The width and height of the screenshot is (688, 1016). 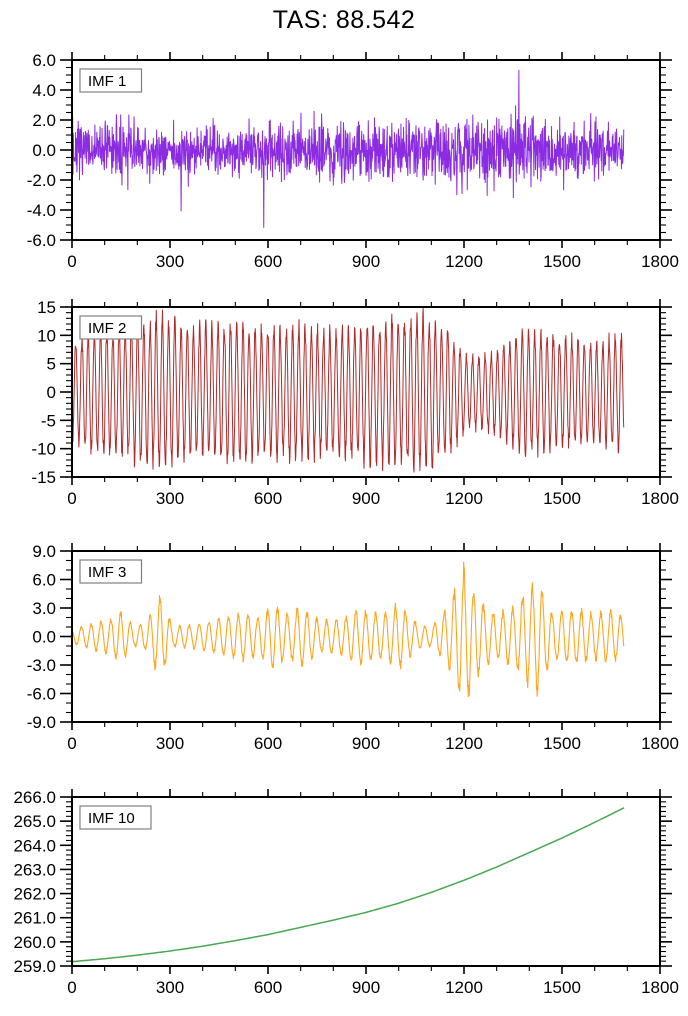 What do you see at coordinates (43, 477) in the screenshot?
I see `y-tick-label: -15` at bounding box center [43, 477].